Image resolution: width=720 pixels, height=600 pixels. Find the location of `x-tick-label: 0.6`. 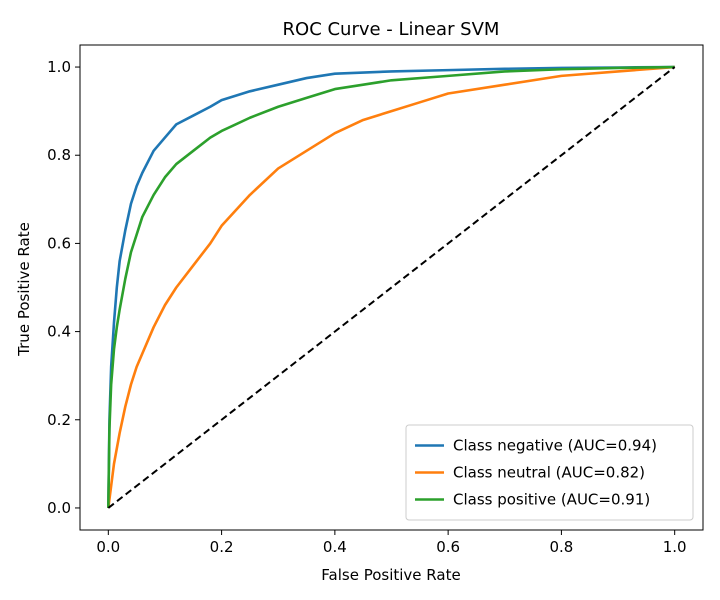

x-tick-label: 0.6 is located at coordinates (448, 547).